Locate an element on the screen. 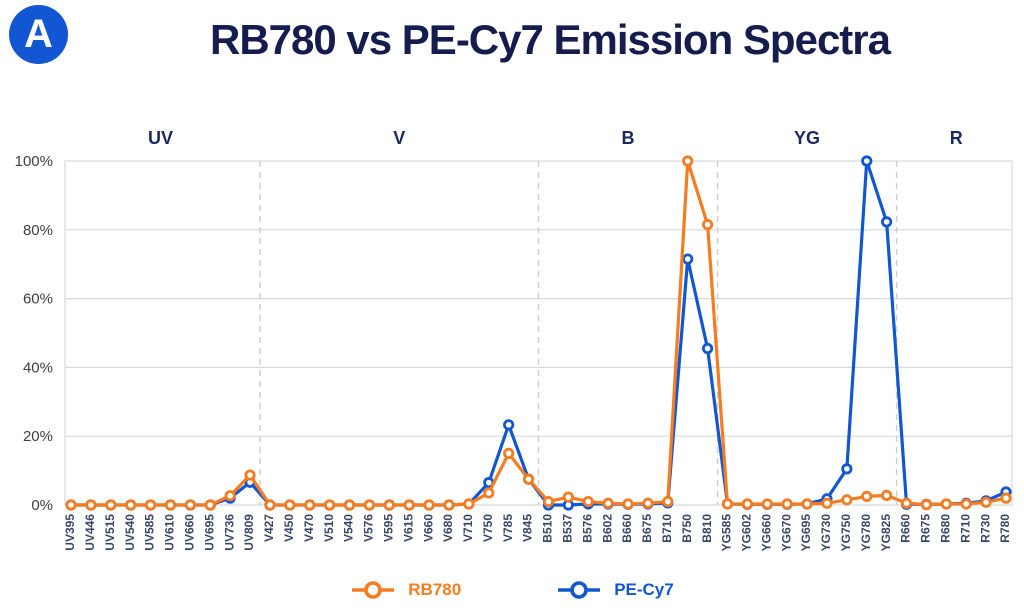  x-tick-label: UV446 is located at coordinates (90, 532).